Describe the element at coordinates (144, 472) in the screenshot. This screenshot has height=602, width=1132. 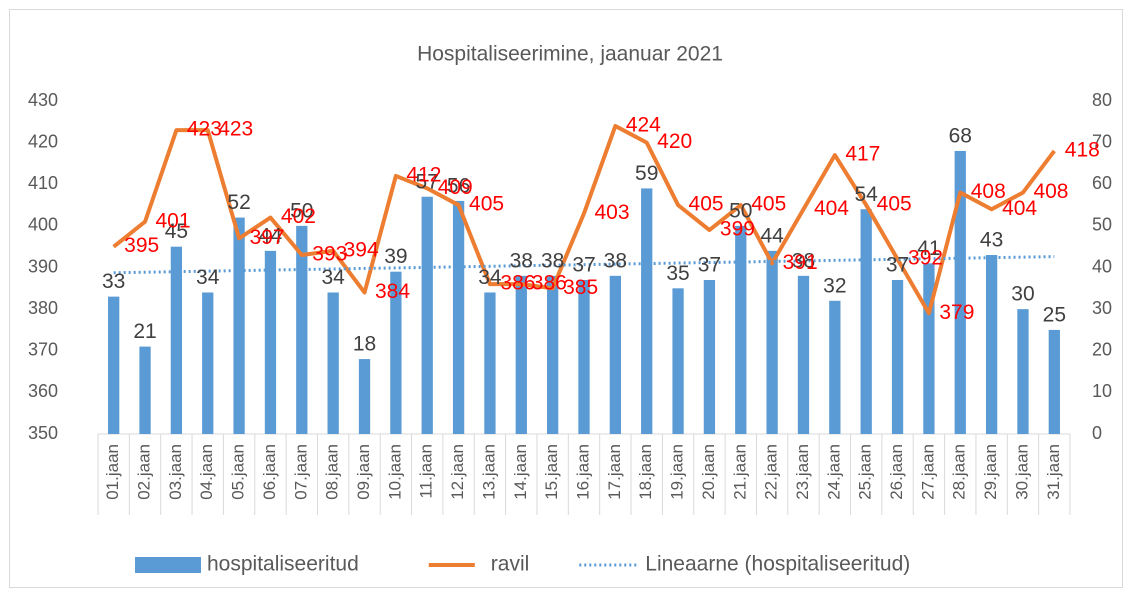
I see `x-tick-label: 02.jaan` at that location.